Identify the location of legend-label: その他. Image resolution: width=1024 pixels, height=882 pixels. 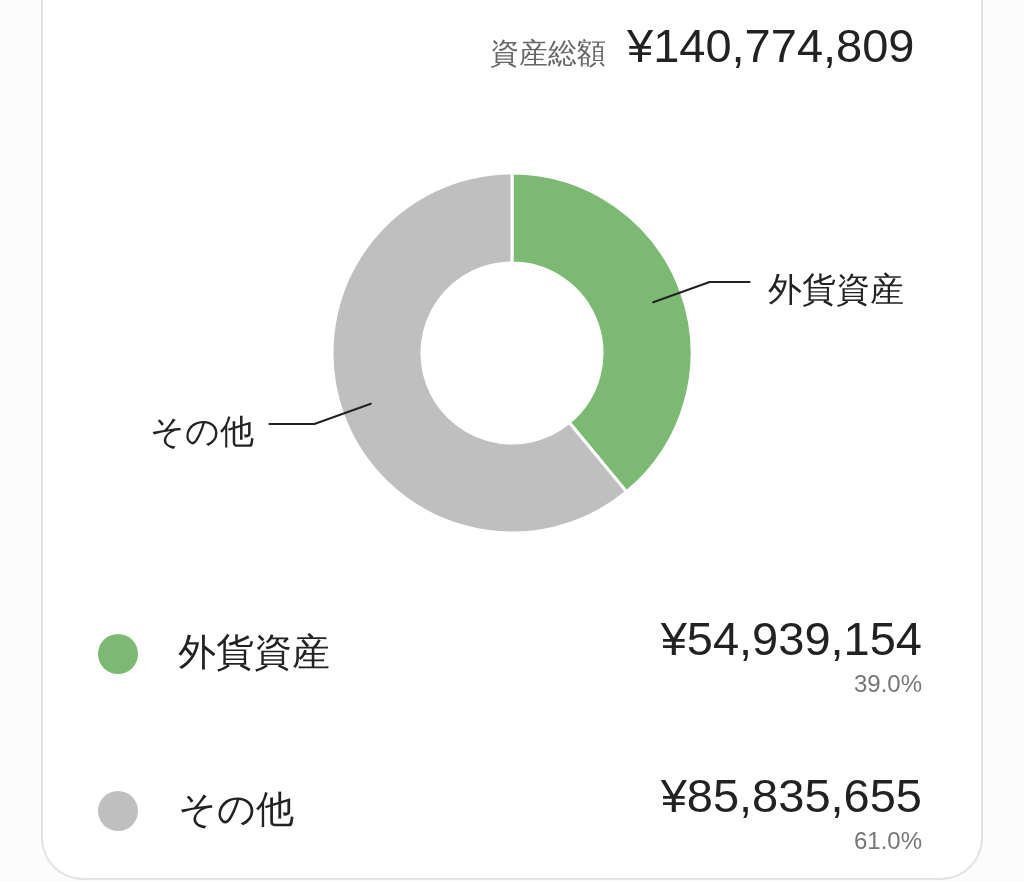
(236, 809).